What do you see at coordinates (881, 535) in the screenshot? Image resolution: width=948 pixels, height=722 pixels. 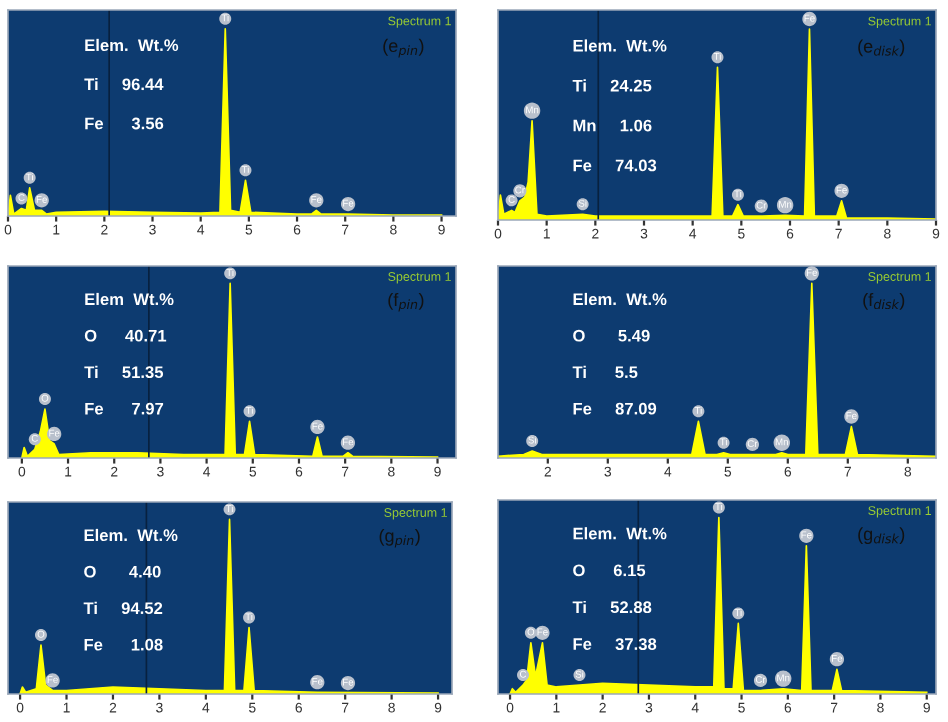 I see `annotation: (g$_{disk}$)` at bounding box center [881, 535].